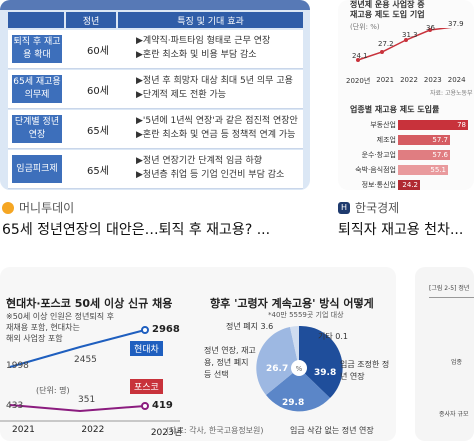  I want to click on posco-legend: 포스코, so click(146, 386).